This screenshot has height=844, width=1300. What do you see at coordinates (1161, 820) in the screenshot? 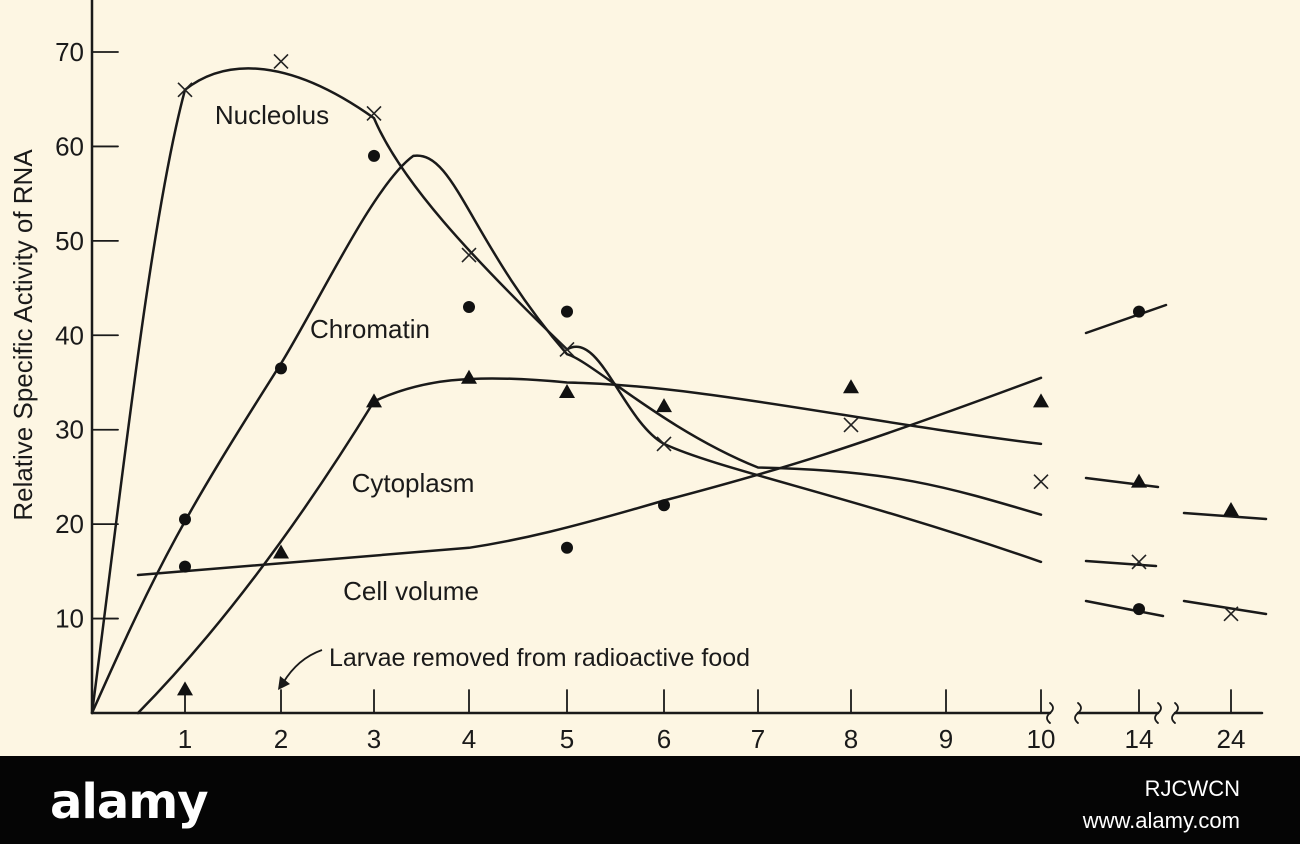
I see `site-url: www.alamy.com` at bounding box center [1161, 820].